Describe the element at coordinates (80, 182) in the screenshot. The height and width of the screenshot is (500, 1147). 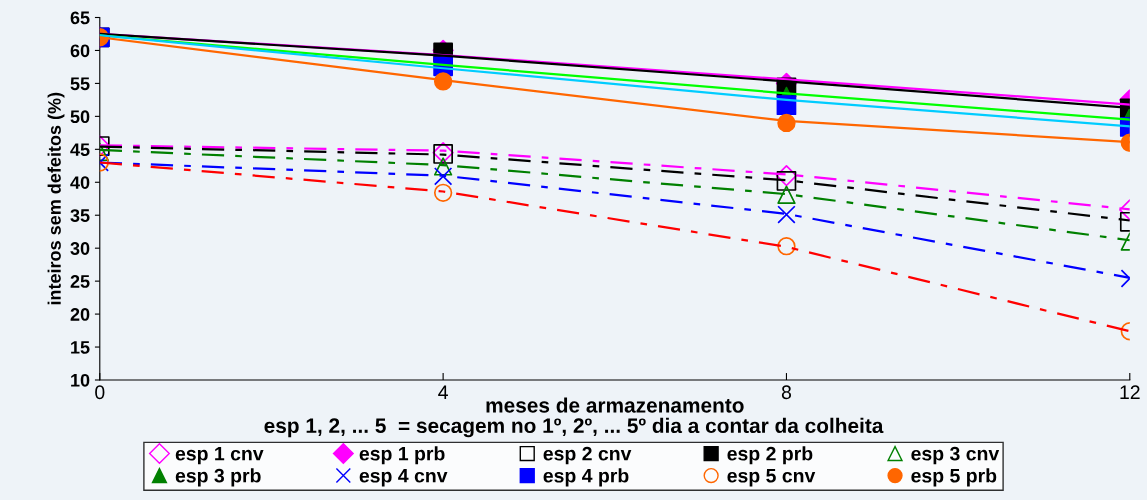
I see `y-tick-label: 40` at that location.